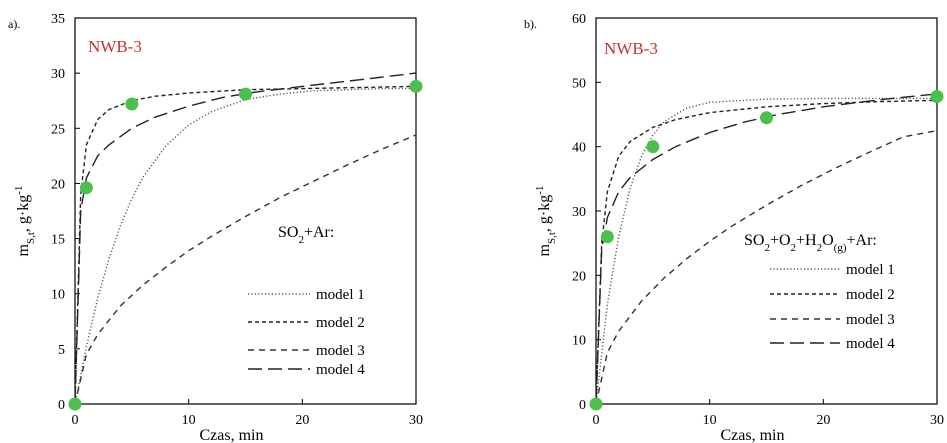 This screenshot has width=947, height=443. Describe the element at coordinates (828, 240) in the screenshot. I see `legend-title-part: O` at that location.